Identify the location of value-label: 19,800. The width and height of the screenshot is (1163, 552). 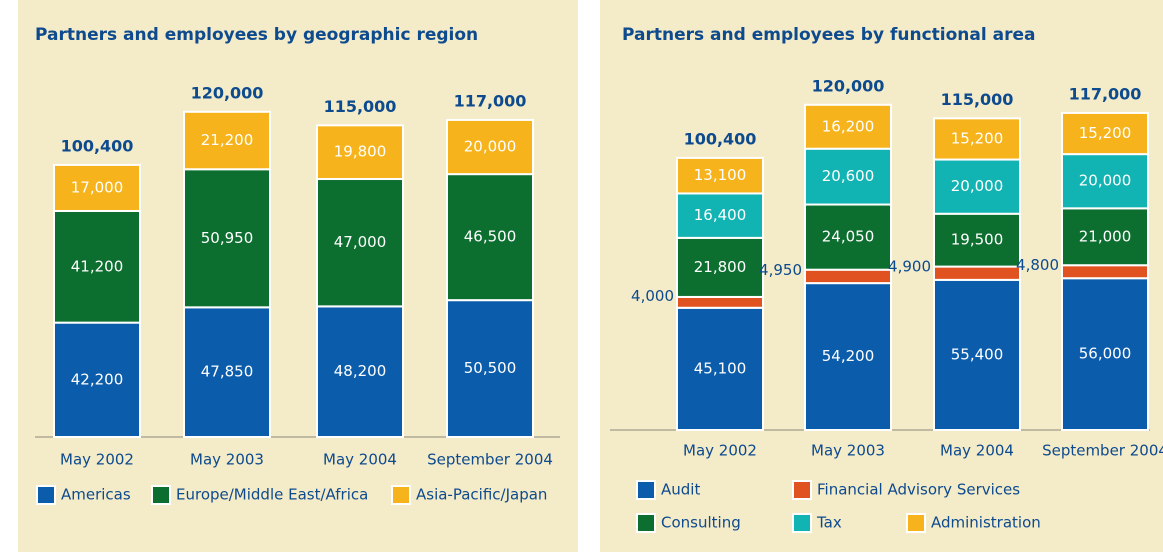
(360, 152).